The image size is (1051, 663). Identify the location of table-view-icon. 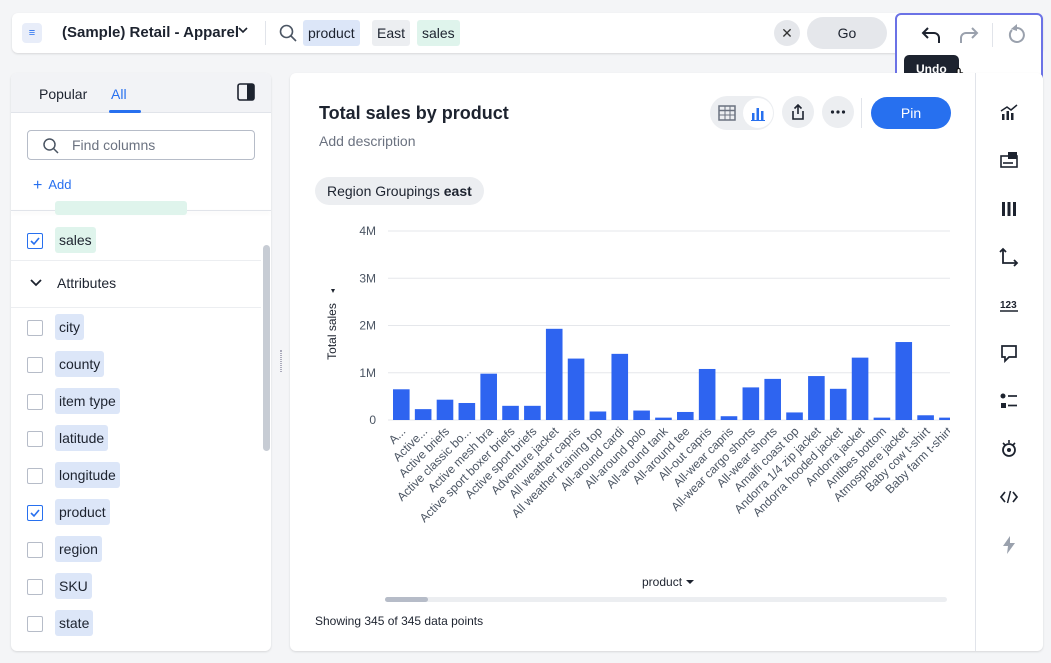
(727, 113).